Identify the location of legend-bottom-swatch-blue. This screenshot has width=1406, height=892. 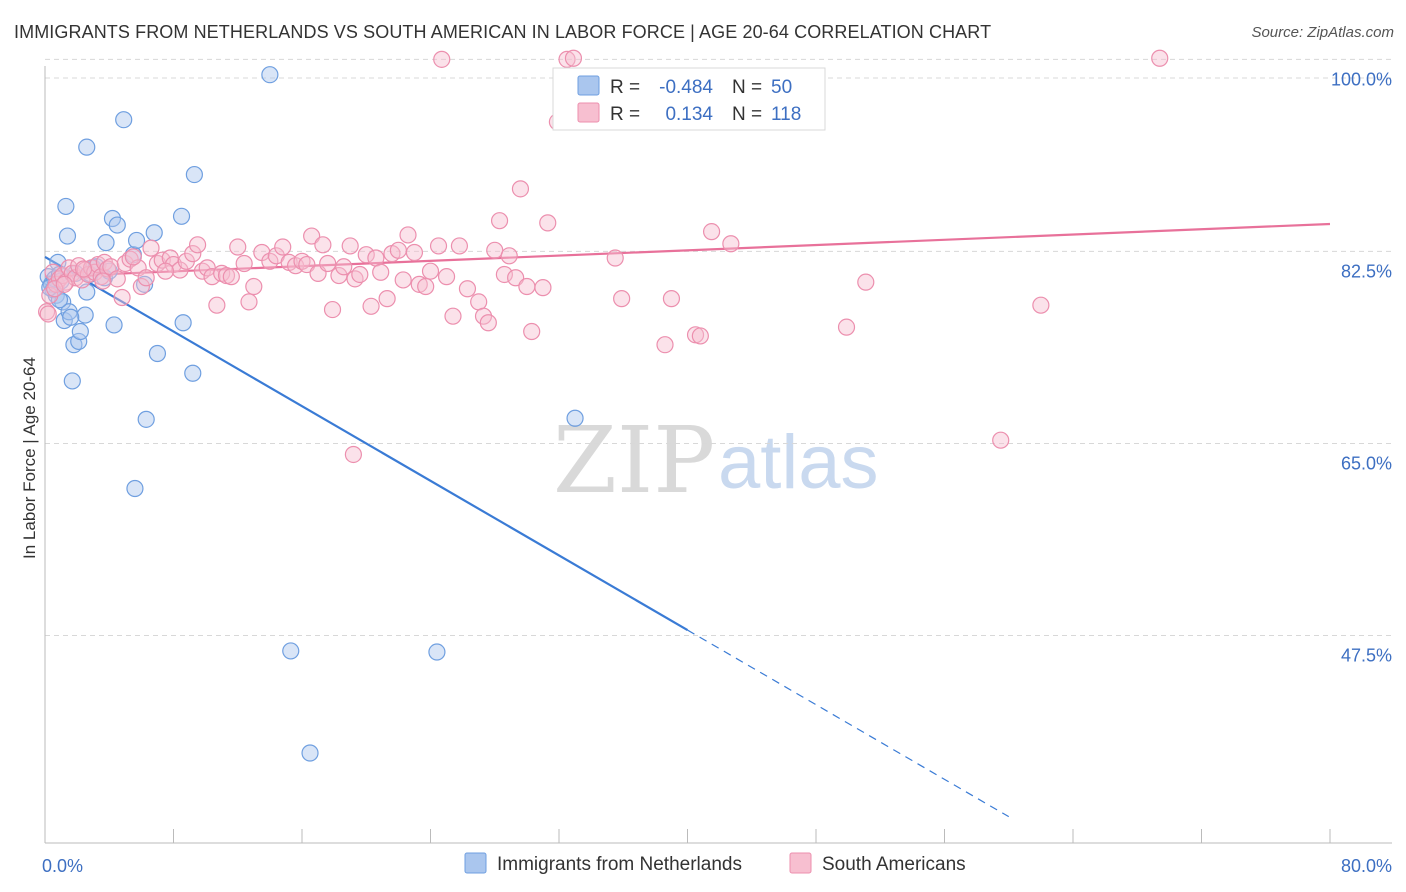
(475, 863).